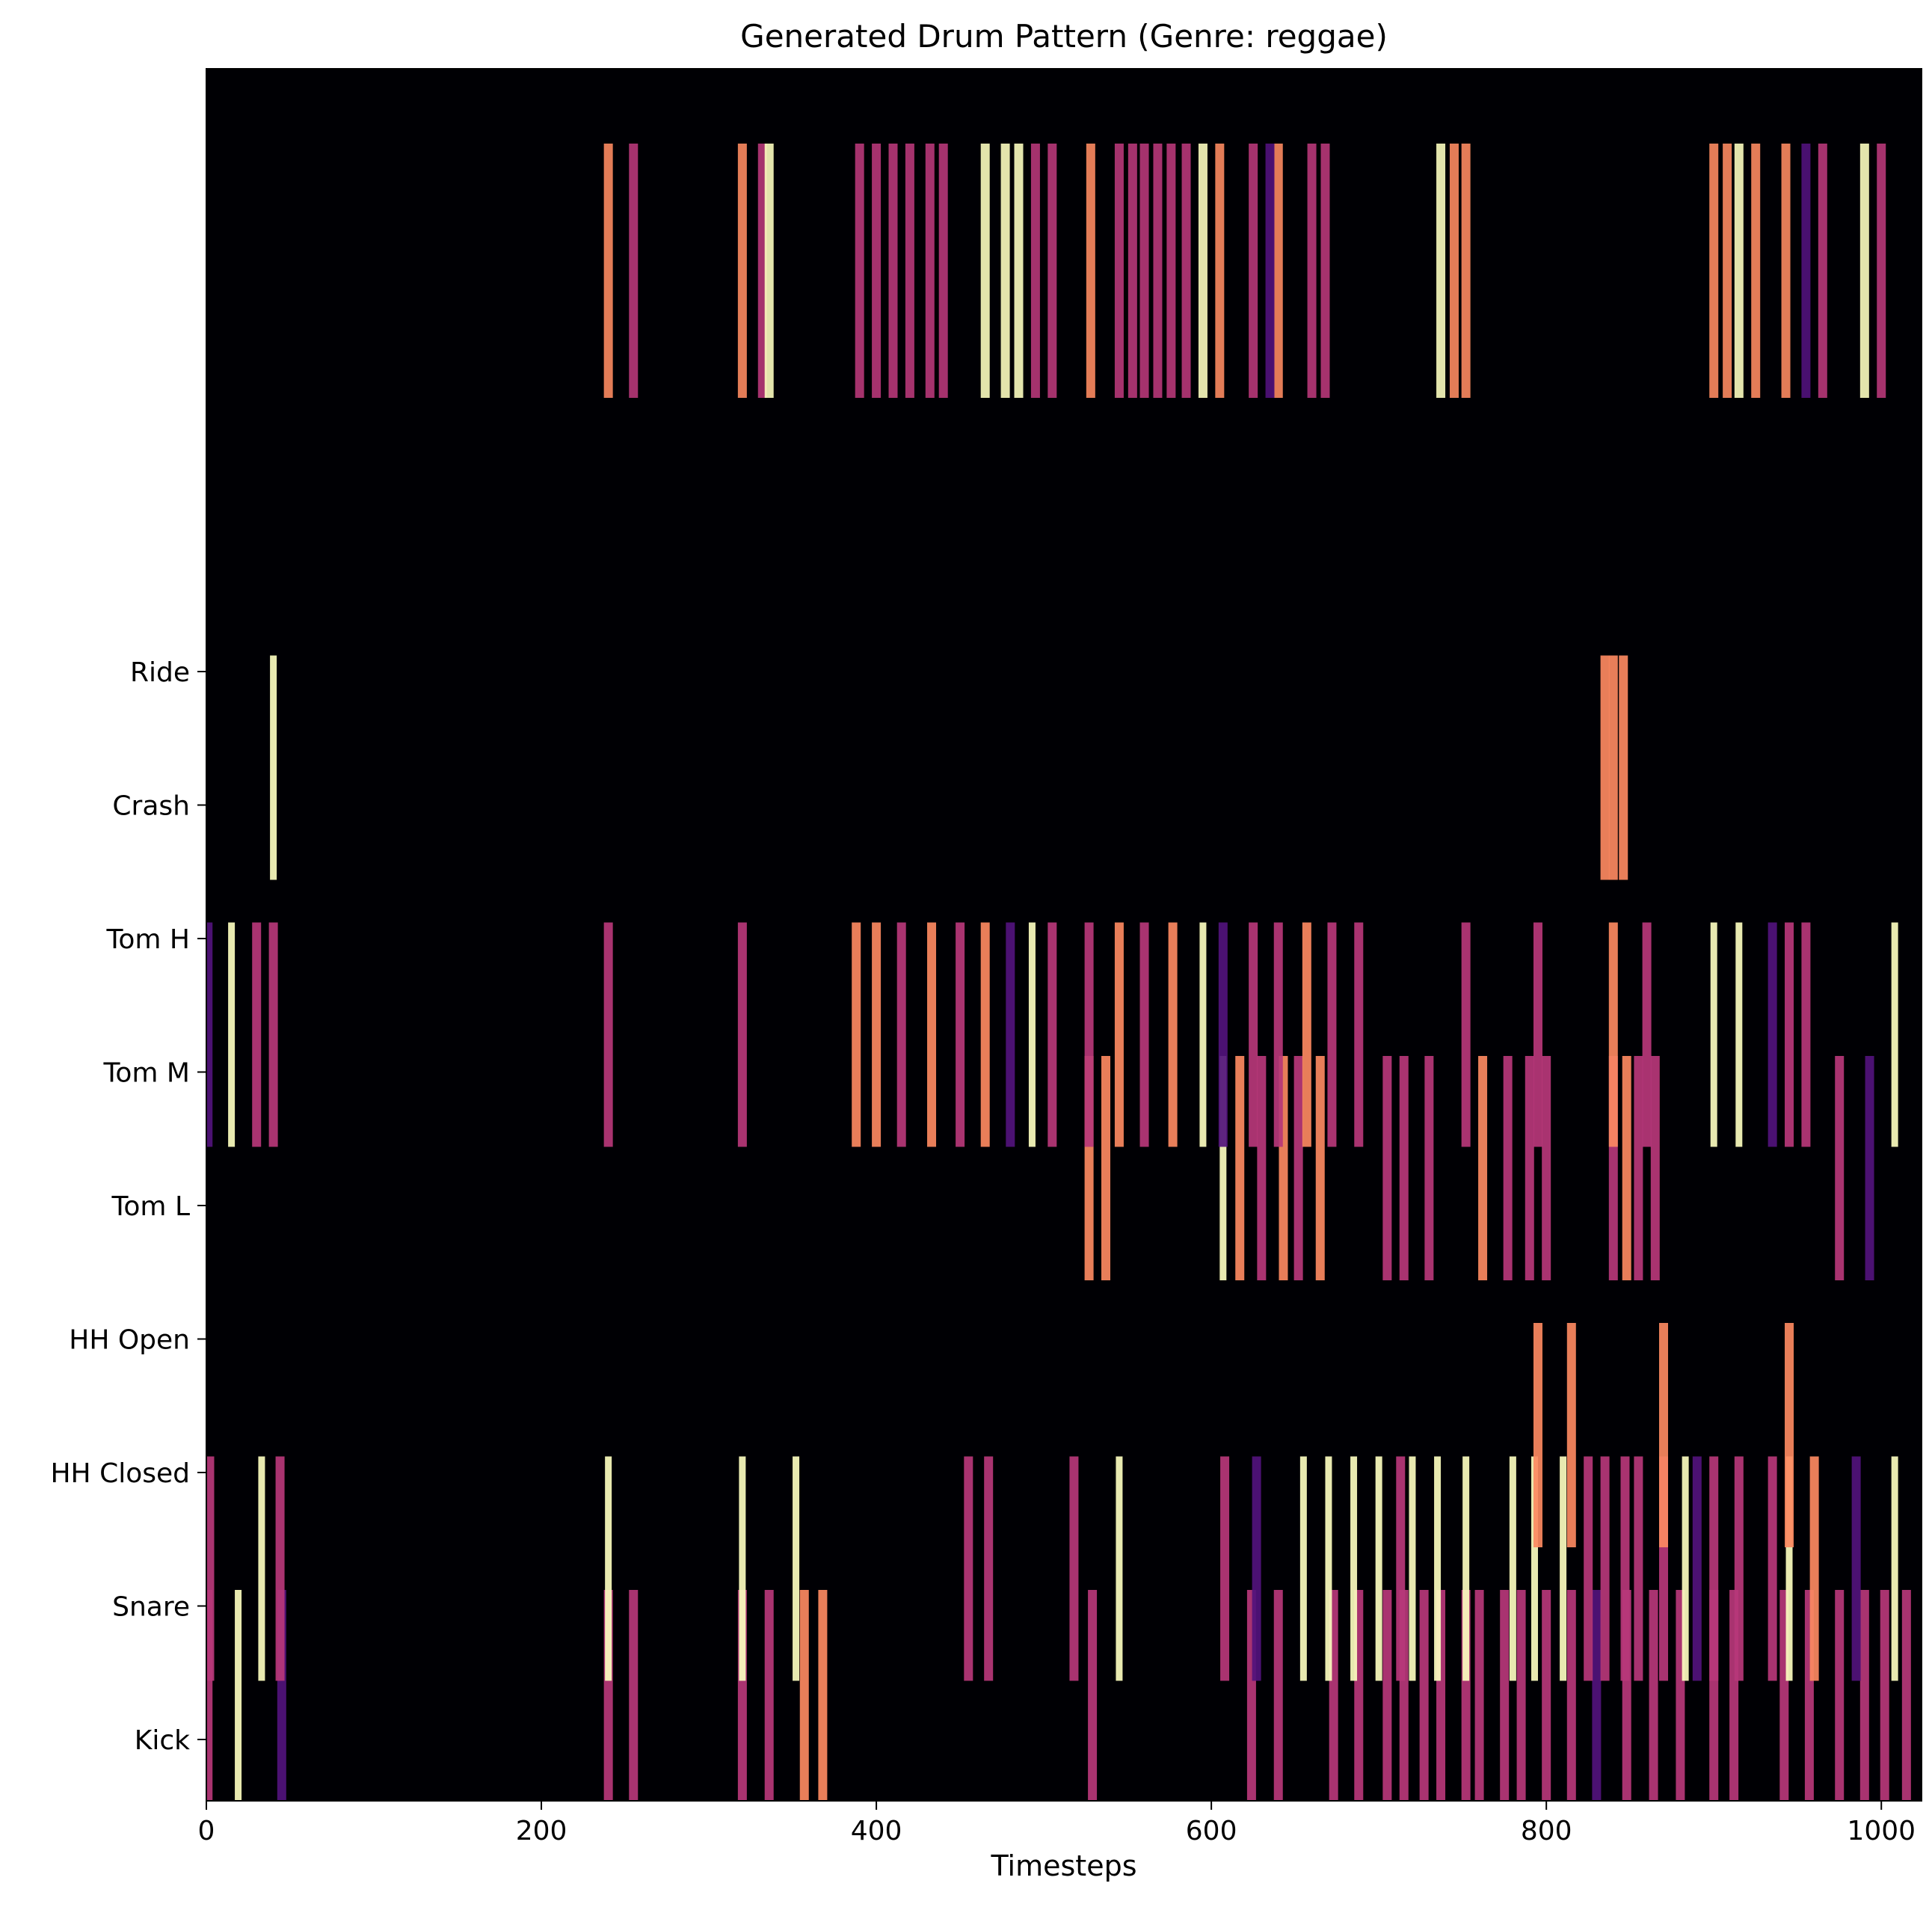 The image size is (1932, 1910). What do you see at coordinates (162, 1740) in the screenshot?
I see `y-tick-label-8: Kick` at bounding box center [162, 1740].